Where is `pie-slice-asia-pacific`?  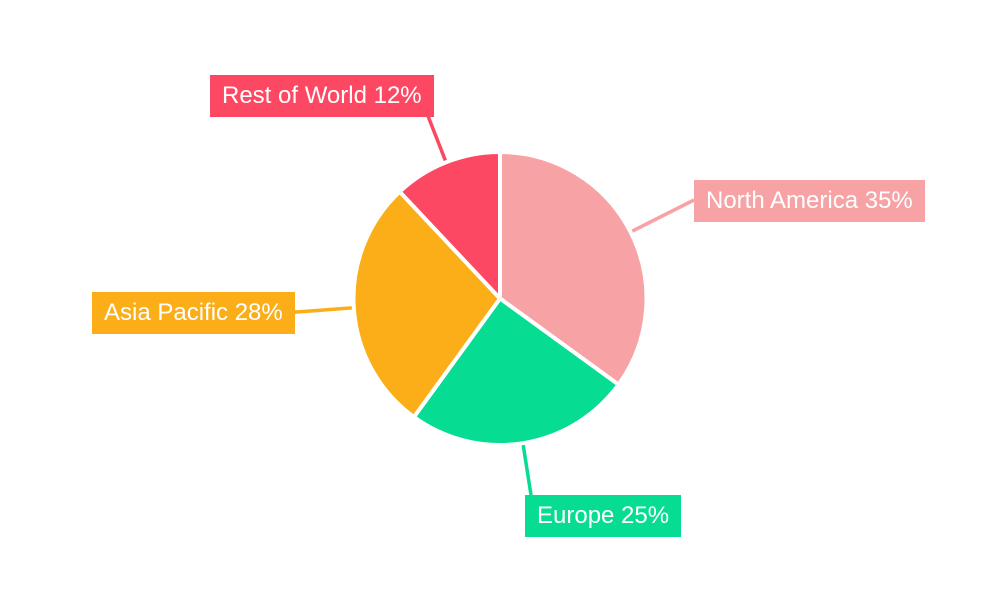
pie-slice-asia-pacific is located at coordinates (426, 304).